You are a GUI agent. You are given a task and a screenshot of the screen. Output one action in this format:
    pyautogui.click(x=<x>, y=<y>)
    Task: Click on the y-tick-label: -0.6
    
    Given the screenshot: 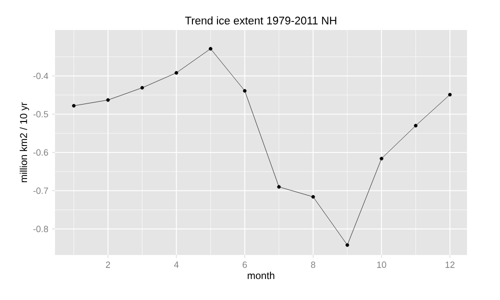 What is the action you would take?
    pyautogui.click(x=40, y=152)
    